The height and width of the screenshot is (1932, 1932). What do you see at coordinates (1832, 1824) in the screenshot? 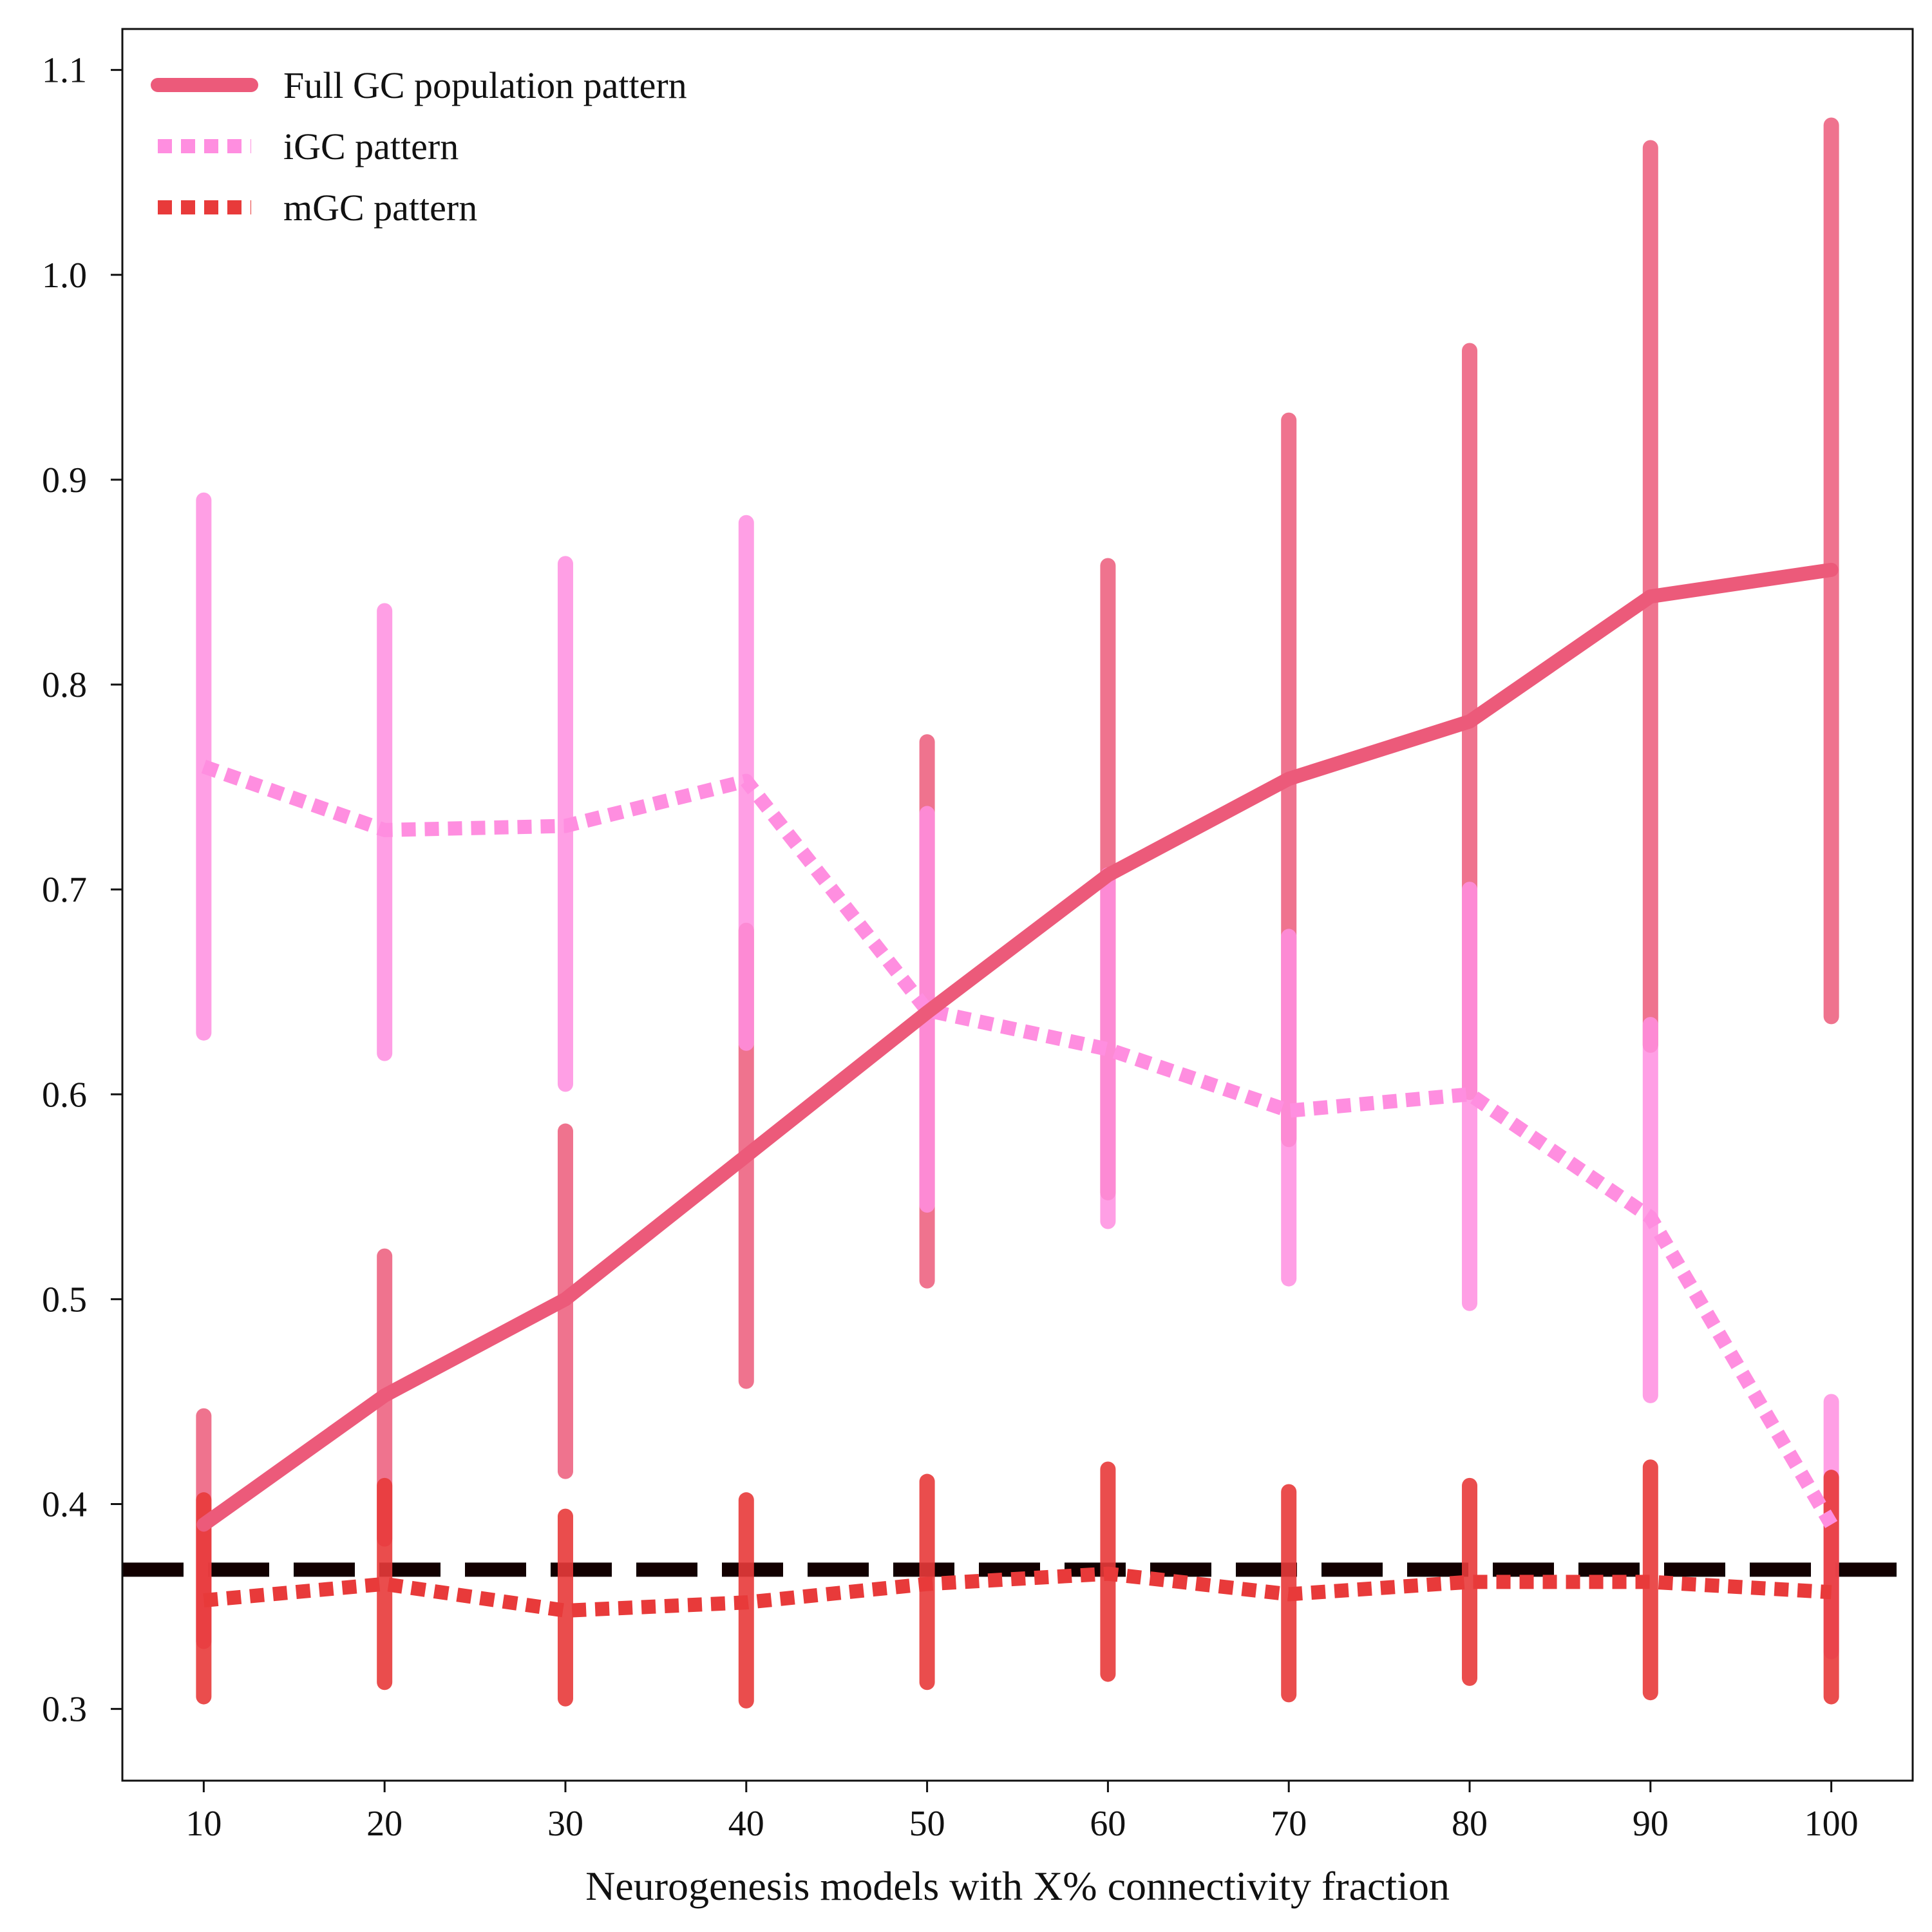
I see `x-tick-label: 100` at bounding box center [1832, 1824].